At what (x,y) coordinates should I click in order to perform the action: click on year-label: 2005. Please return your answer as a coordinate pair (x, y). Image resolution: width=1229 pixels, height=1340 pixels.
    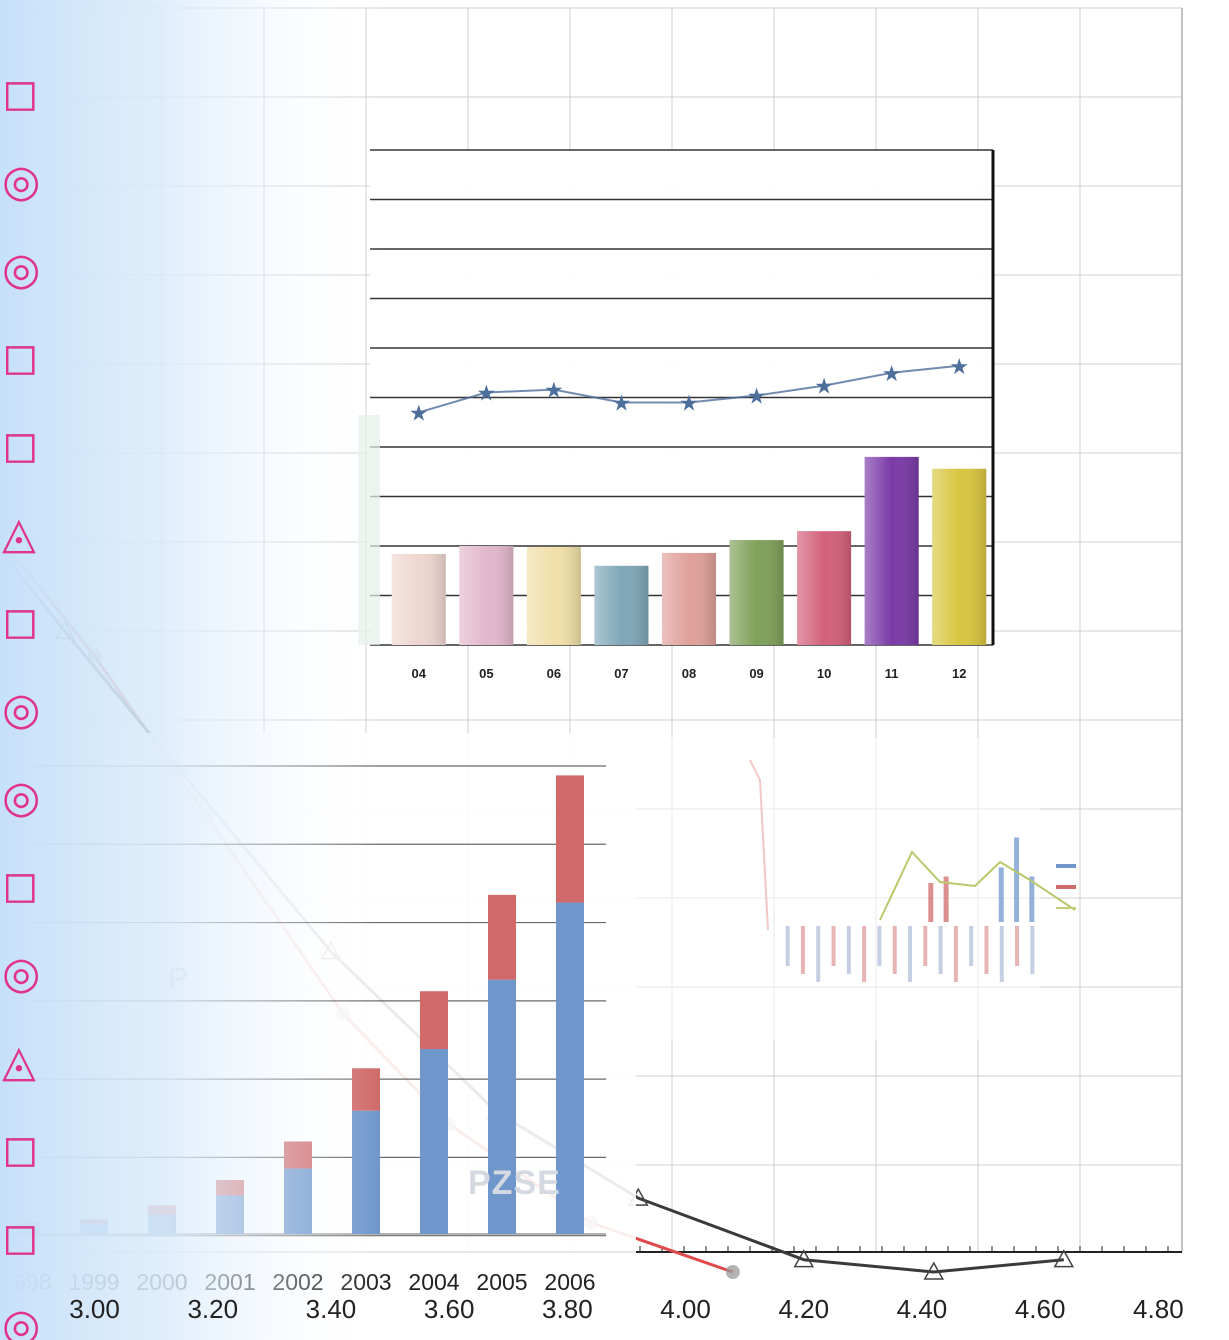
    Looking at the image, I should click on (501, 1282).